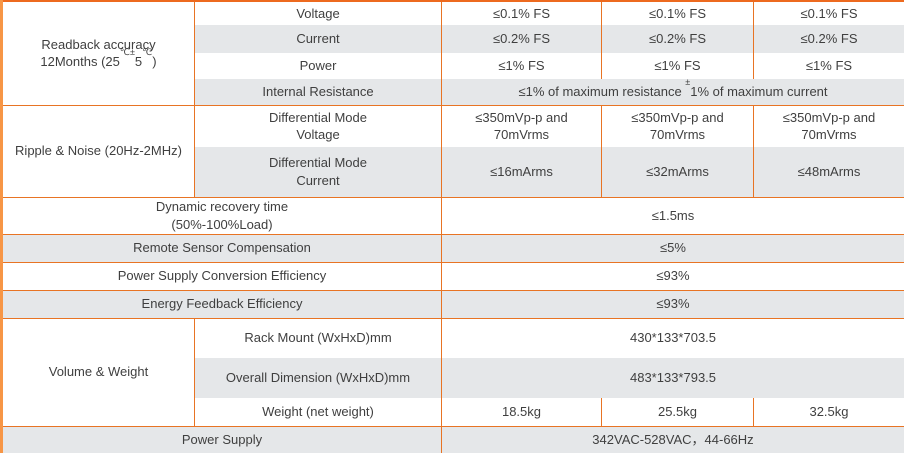 The image size is (904, 453). Describe the element at coordinates (677, 172) in the screenshot. I see `diff-current-value-cell-2: ≤32mArms` at that location.